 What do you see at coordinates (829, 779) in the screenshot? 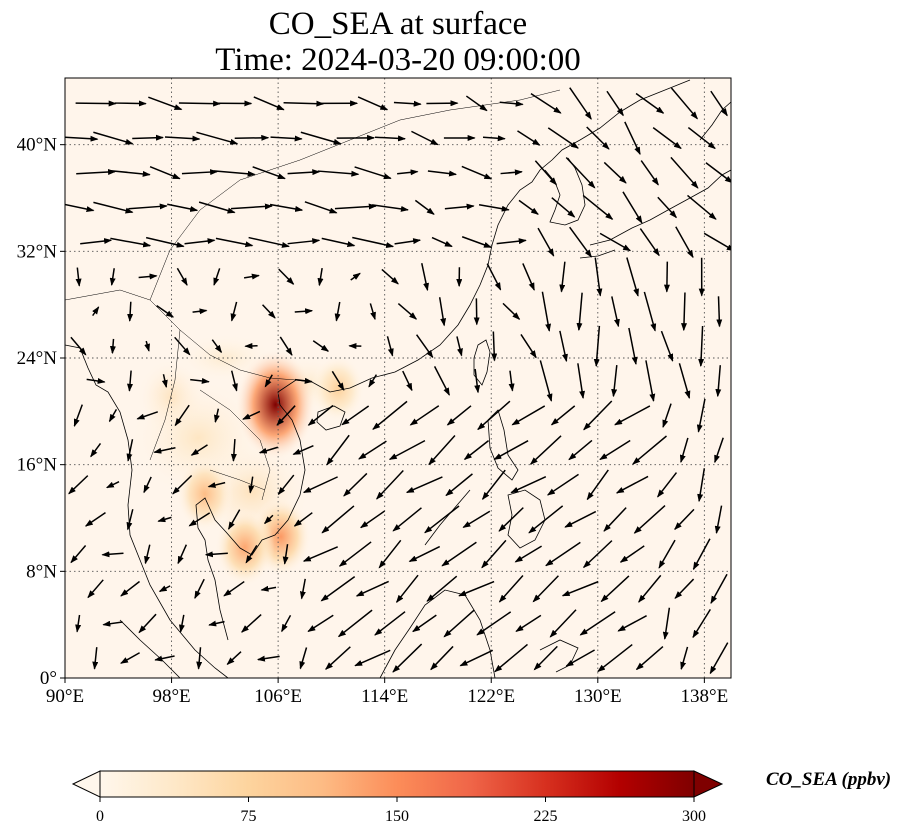
I see `colorbar-label: CO_SEA (ppbv)` at bounding box center [829, 779].